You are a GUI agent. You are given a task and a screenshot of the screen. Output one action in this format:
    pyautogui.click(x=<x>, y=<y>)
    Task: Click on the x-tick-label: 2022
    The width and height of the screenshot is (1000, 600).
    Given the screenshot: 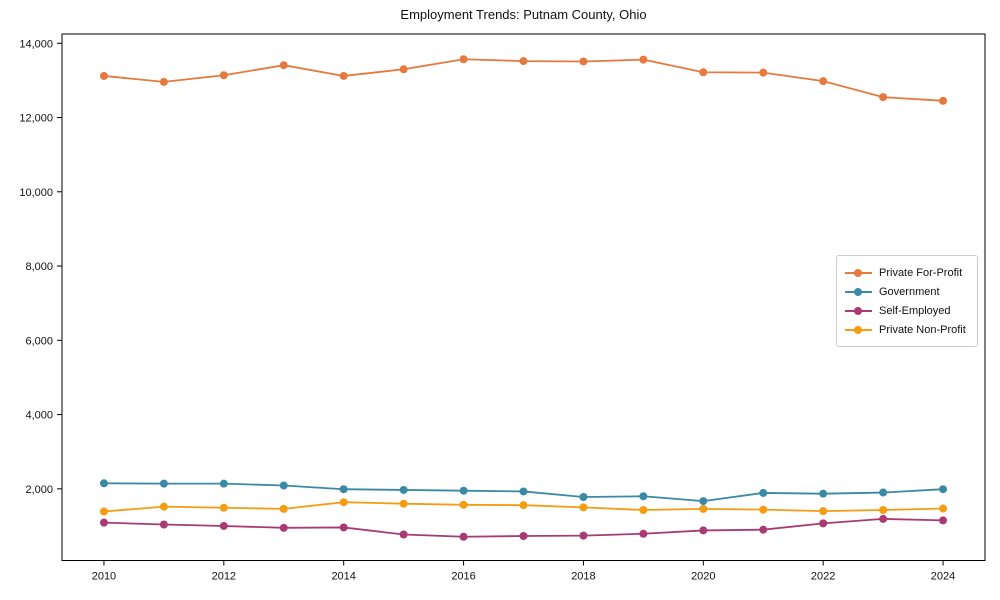 What is the action you would take?
    pyautogui.click(x=823, y=577)
    